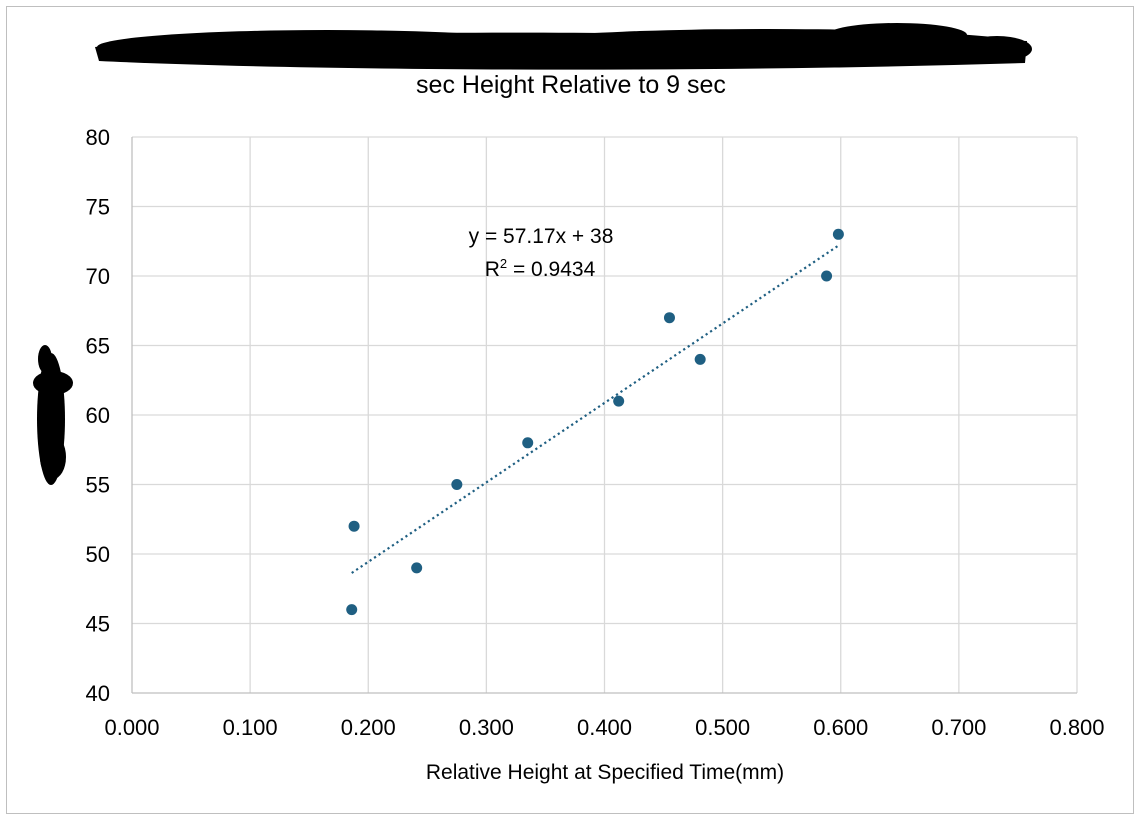 The width and height of the screenshot is (1142, 822). Describe the element at coordinates (98, 346) in the screenshot. I see `y-tick-label: 65` at that location.